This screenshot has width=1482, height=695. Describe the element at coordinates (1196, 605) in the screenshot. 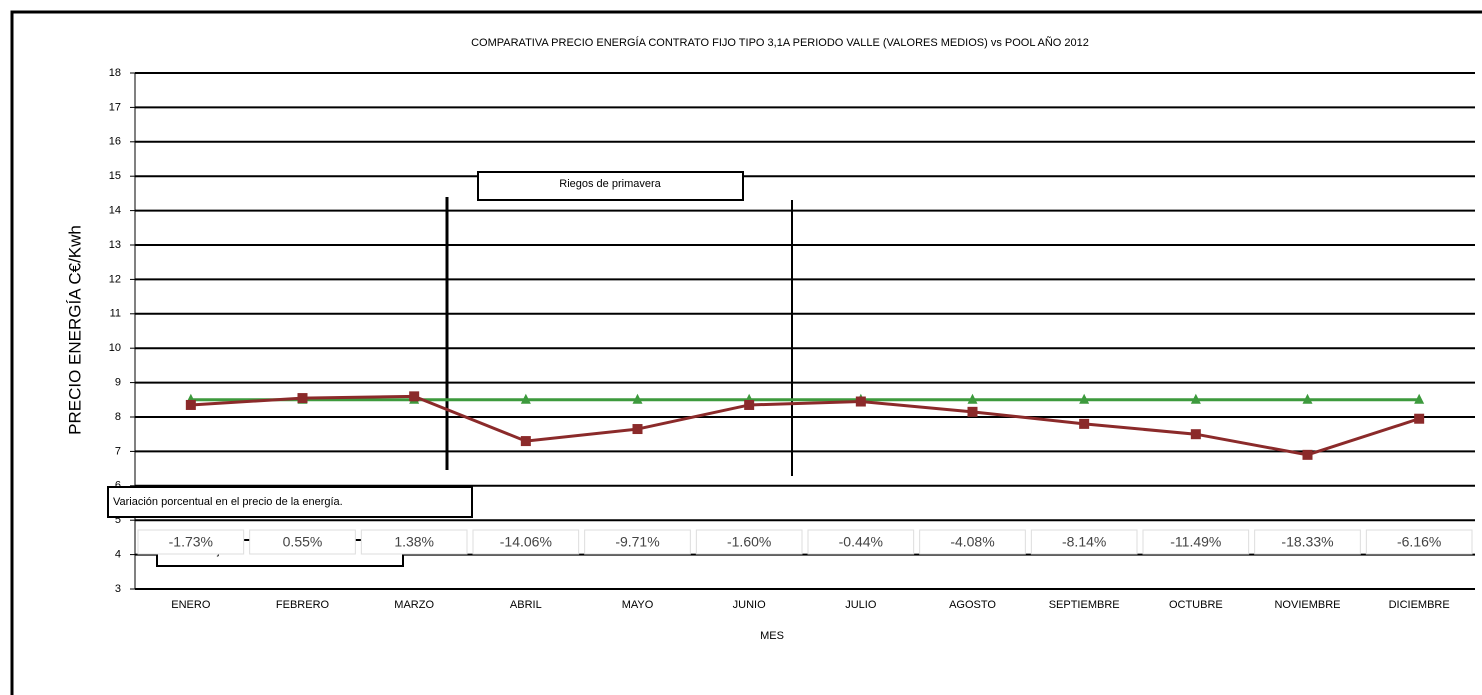

I see `x-tick-label: OCTUBRE` at that location.